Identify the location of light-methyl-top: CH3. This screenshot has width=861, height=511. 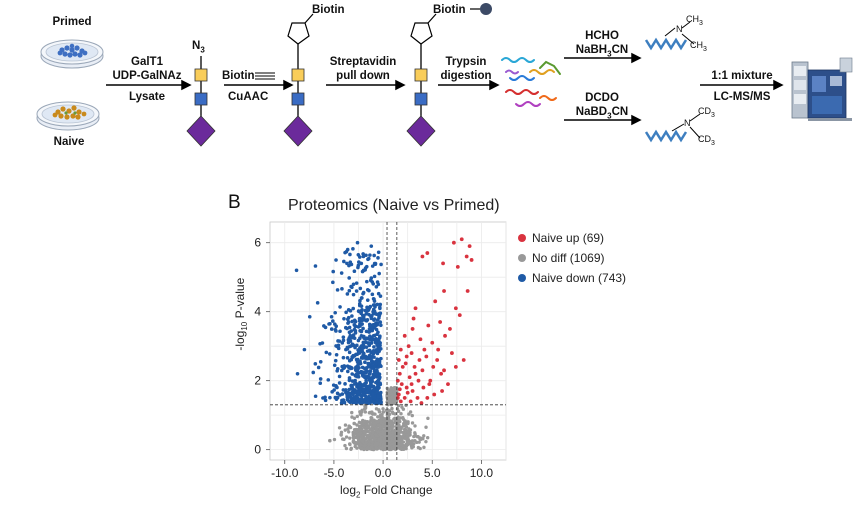
(694, 20).